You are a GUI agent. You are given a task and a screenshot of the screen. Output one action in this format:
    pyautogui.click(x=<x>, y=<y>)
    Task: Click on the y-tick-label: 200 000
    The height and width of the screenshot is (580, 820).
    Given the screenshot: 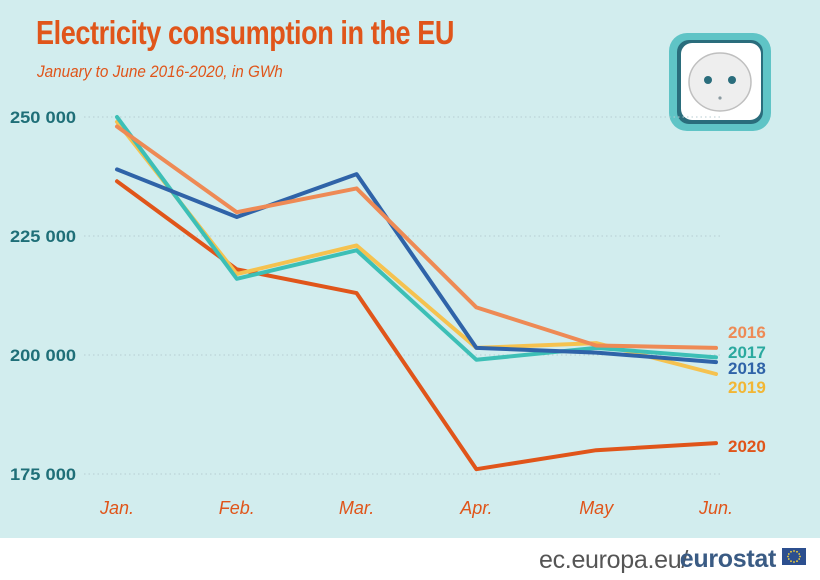 What is the action you would take?
    pyautogui.click(x=43, y=355)
    